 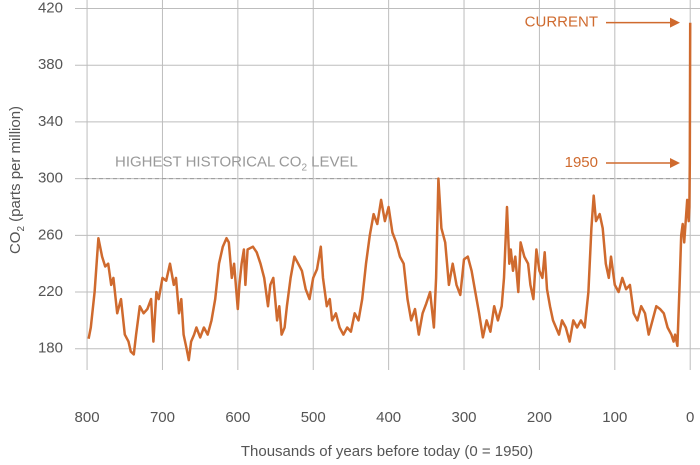 What do you see at coordinates (50, 348) in the screenshot?
I see `y-tick-label: 180` at bounding box center [50, 348].